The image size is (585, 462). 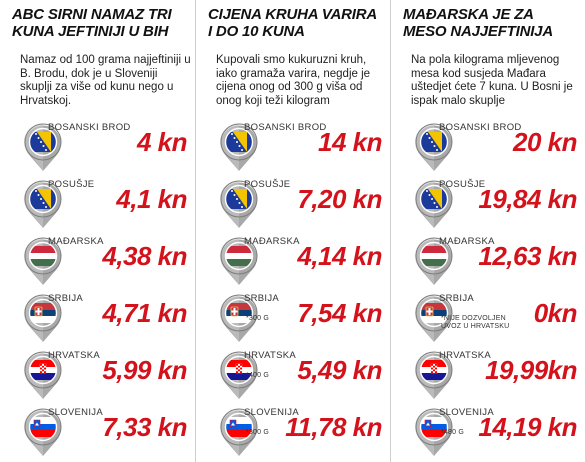 I want to click on footnote: *480 G, so click(x=452, y=432).